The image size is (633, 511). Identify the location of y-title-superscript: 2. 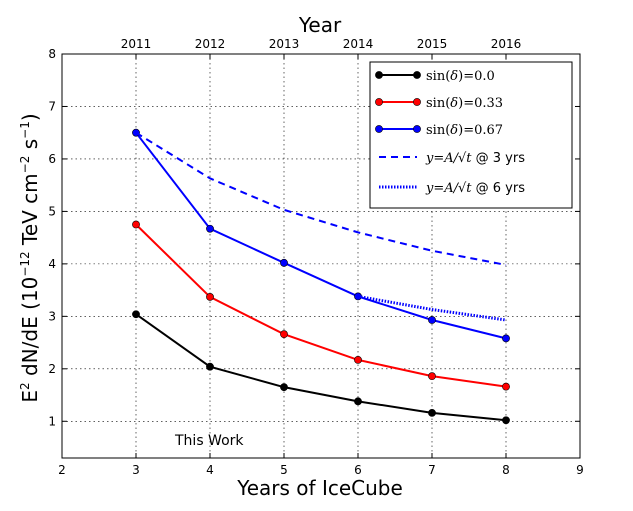
(25, 386).